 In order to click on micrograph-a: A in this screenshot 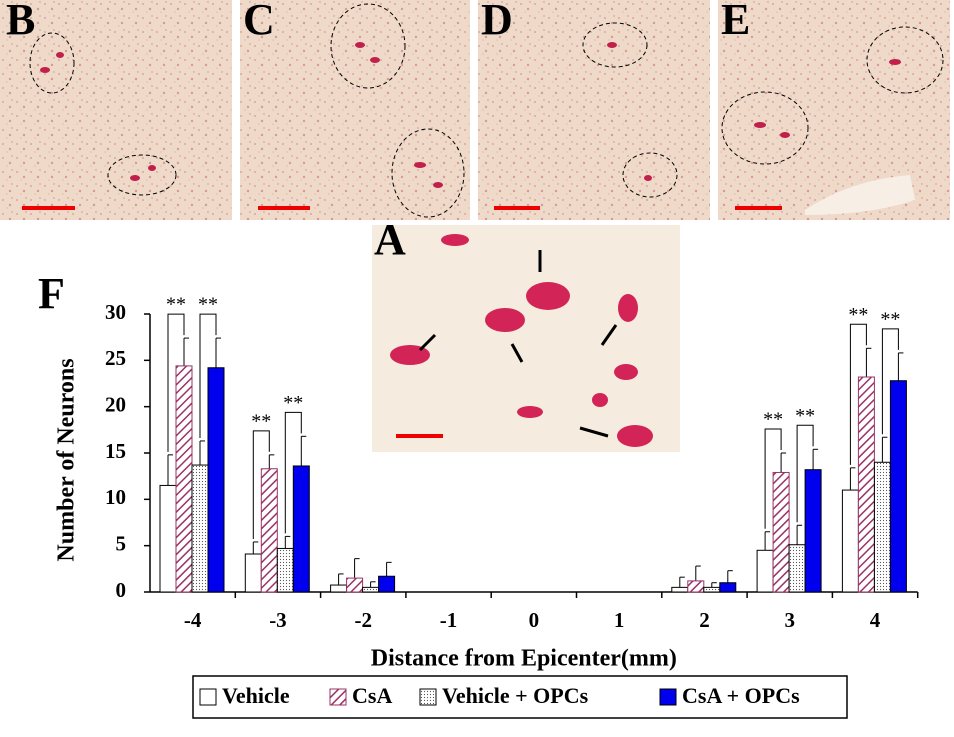, I will do `click(526, 333)`.